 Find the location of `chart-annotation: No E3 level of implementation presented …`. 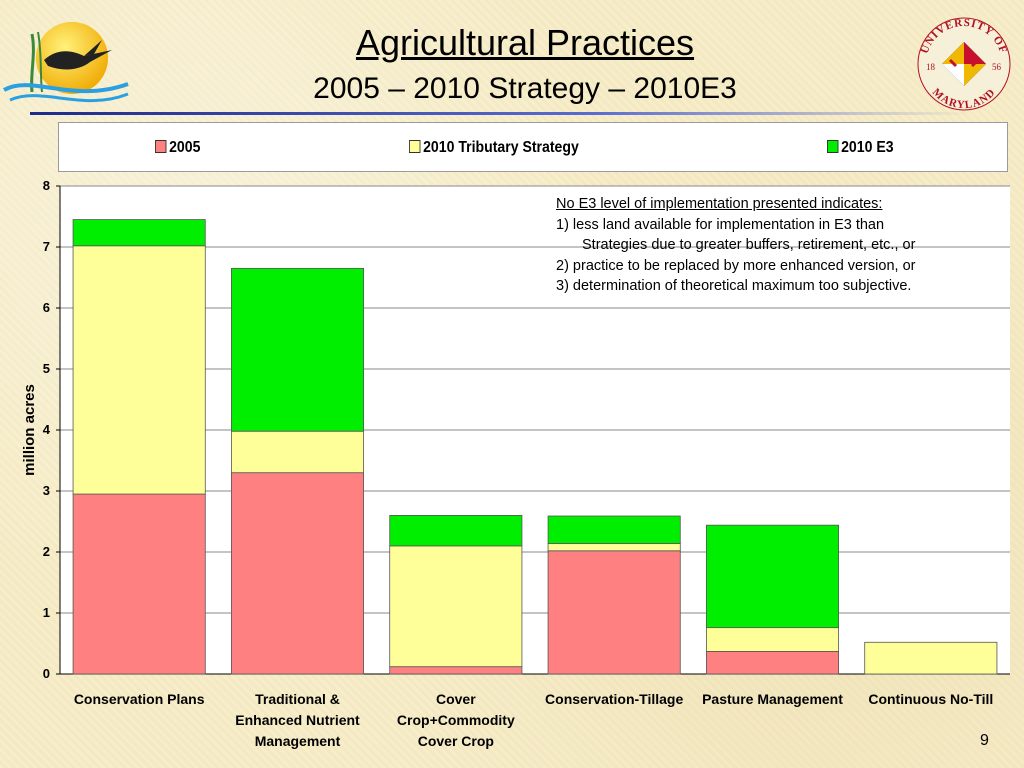

chart-annotation: No E3 level of implementation presented … is located at coordinates (780, 245).